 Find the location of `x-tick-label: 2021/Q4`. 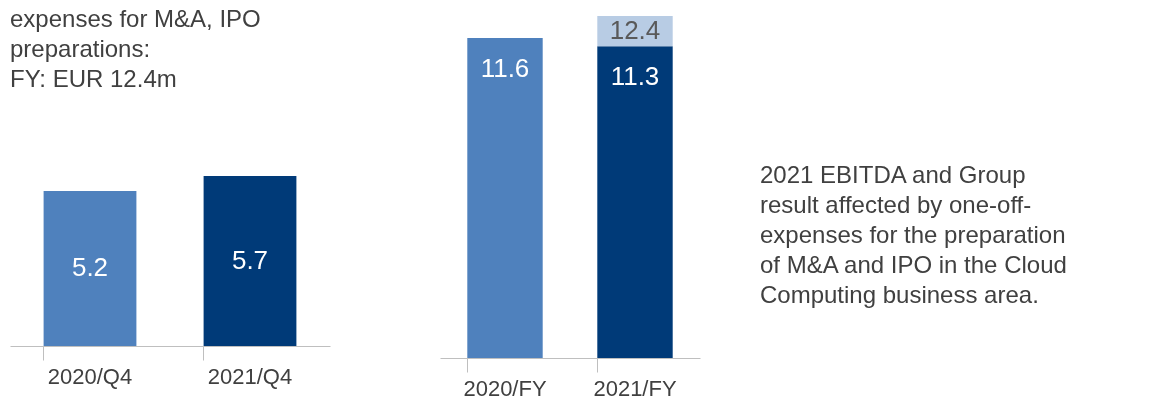

x-tick-label: 2021/Q4 is located at coordinates (250, 376).